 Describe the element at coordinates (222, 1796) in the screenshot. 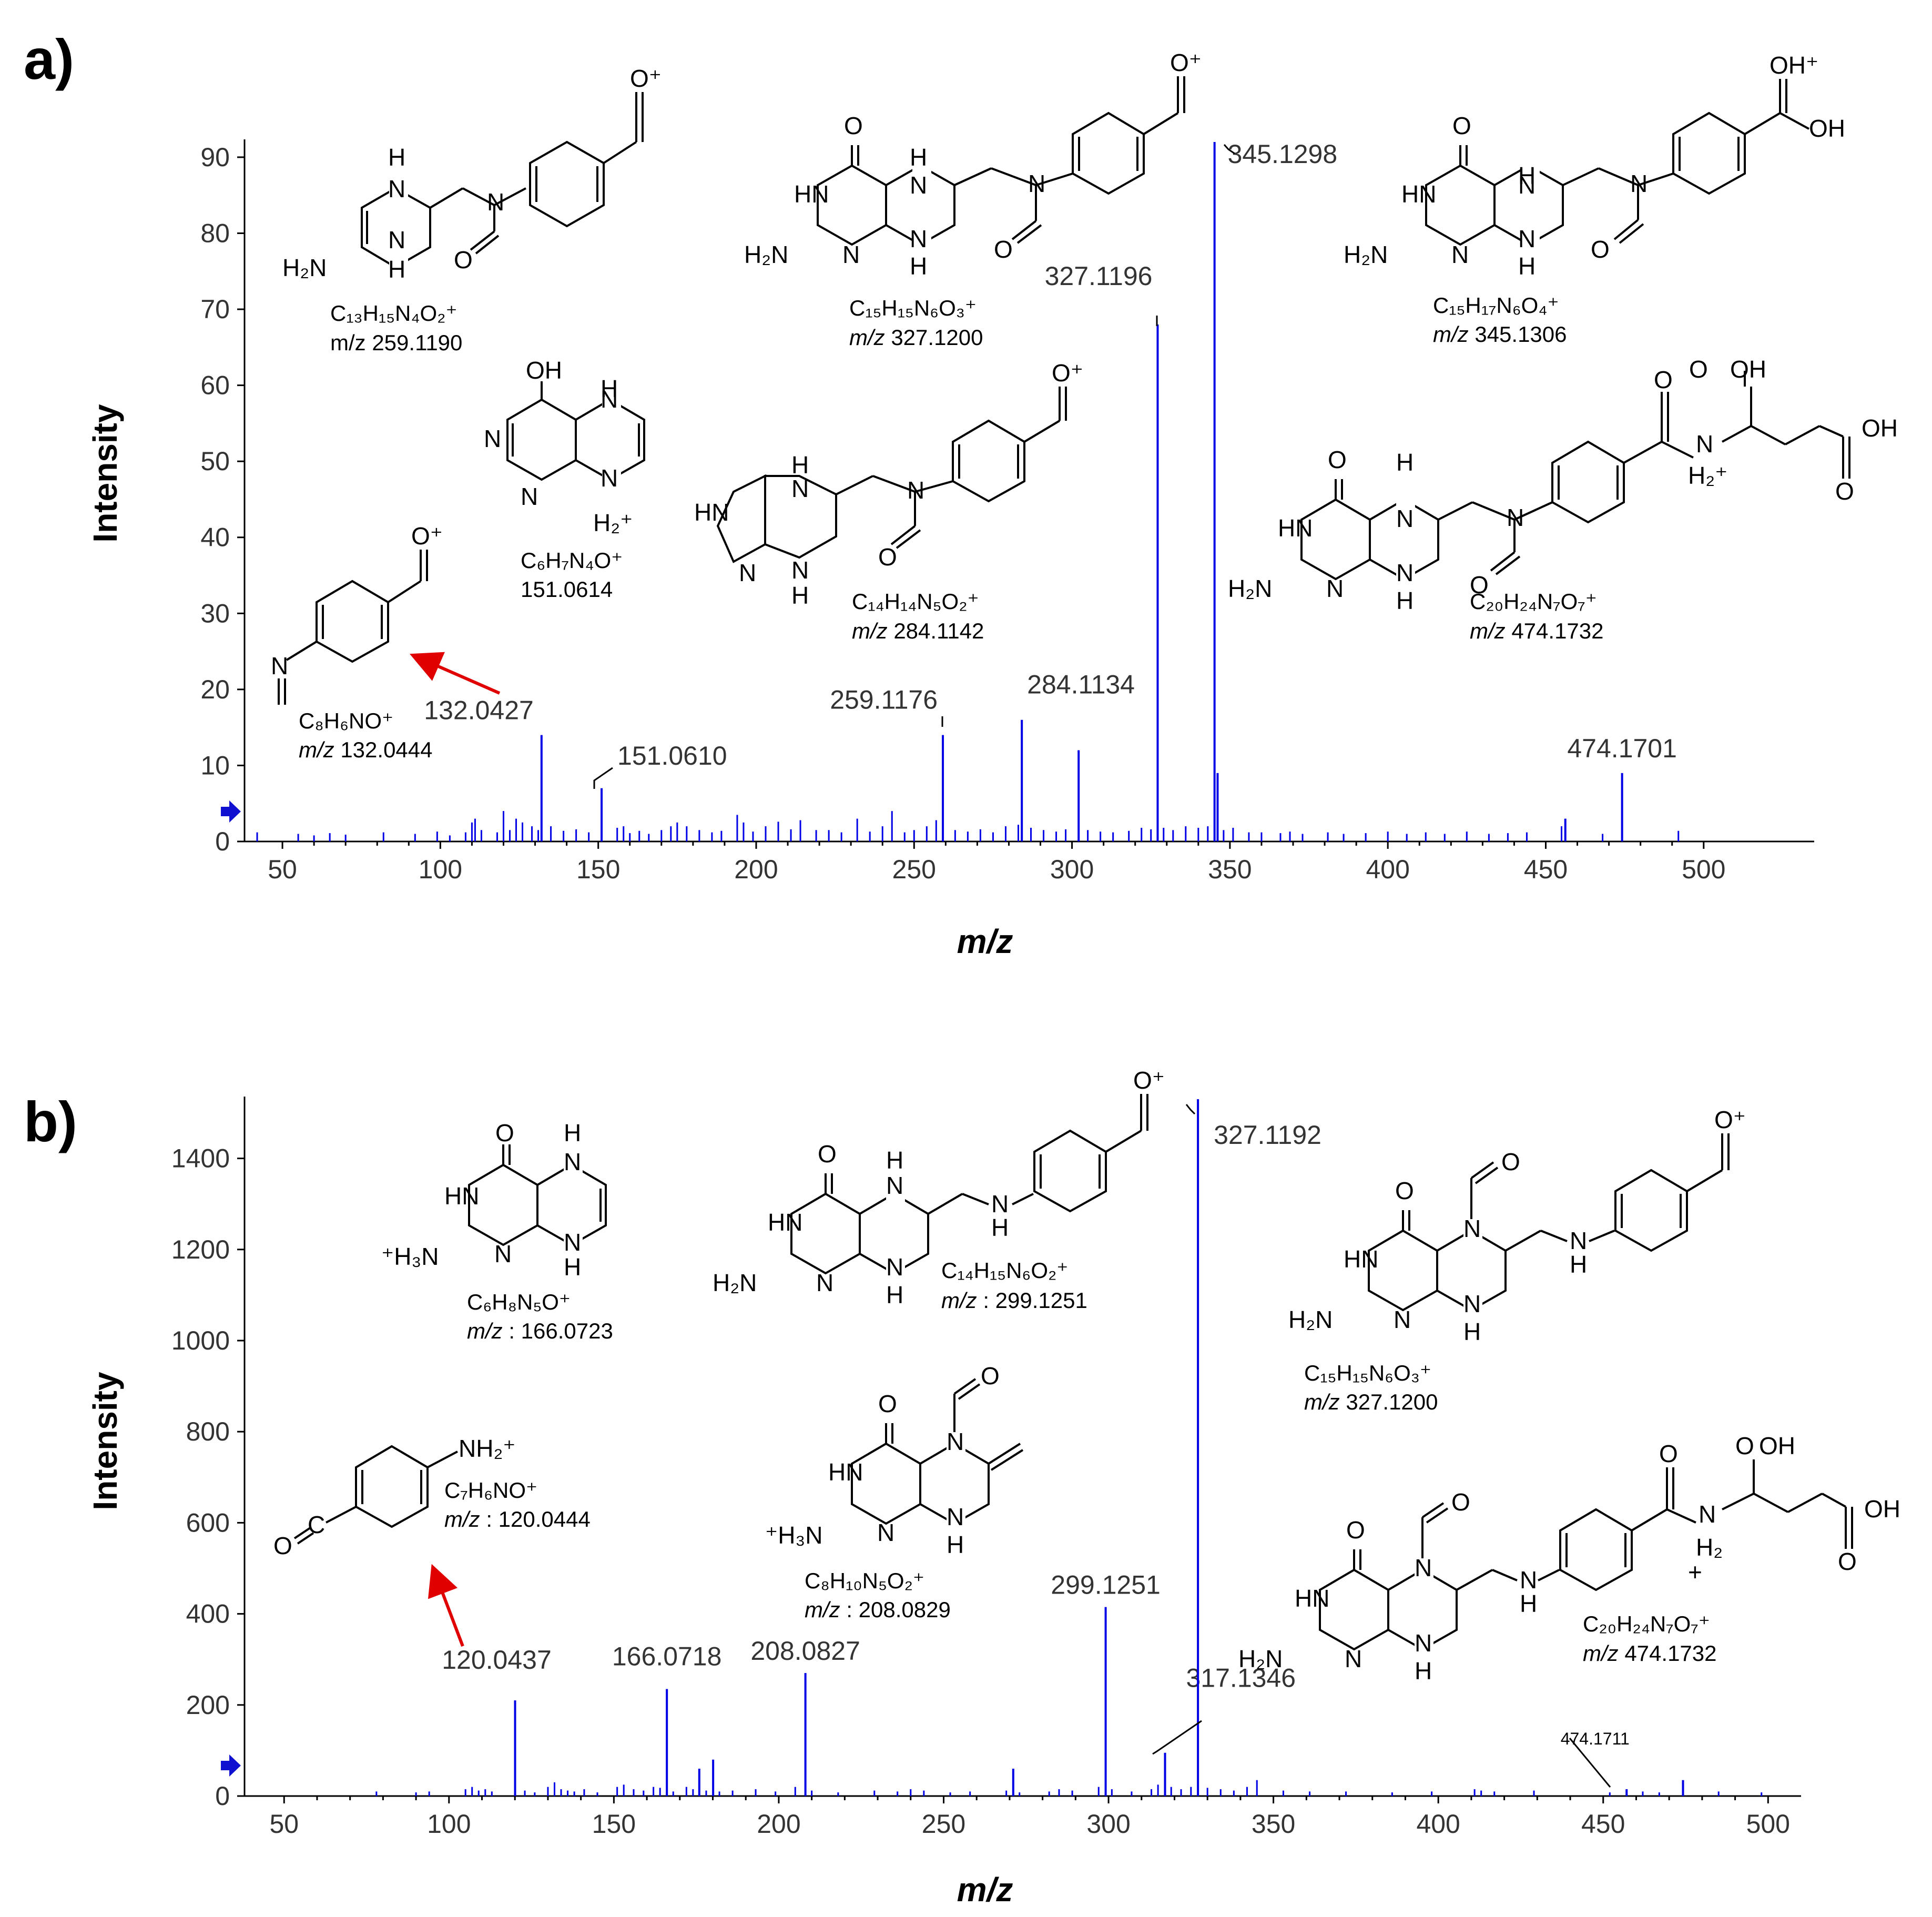

I see `y-tick-label: 0` at that location.